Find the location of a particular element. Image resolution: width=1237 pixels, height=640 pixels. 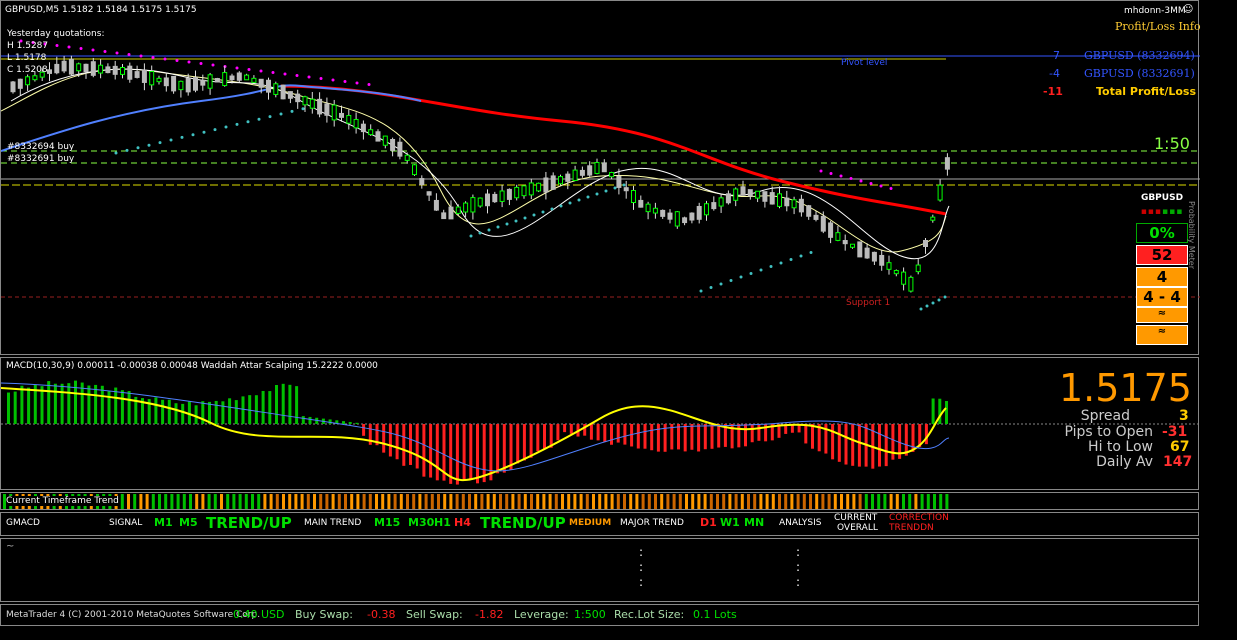

order-label-1: #8332694 buy is located at coordinates (41, 147).